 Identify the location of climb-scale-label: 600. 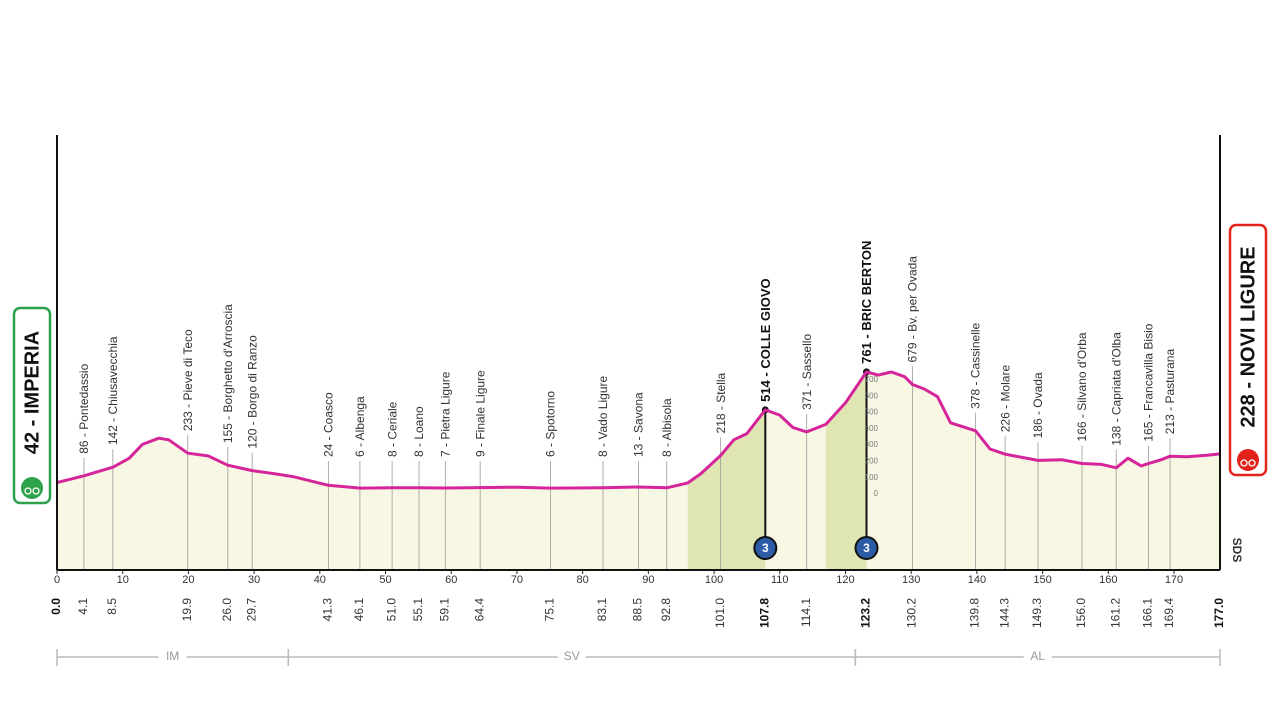
(872, 395).